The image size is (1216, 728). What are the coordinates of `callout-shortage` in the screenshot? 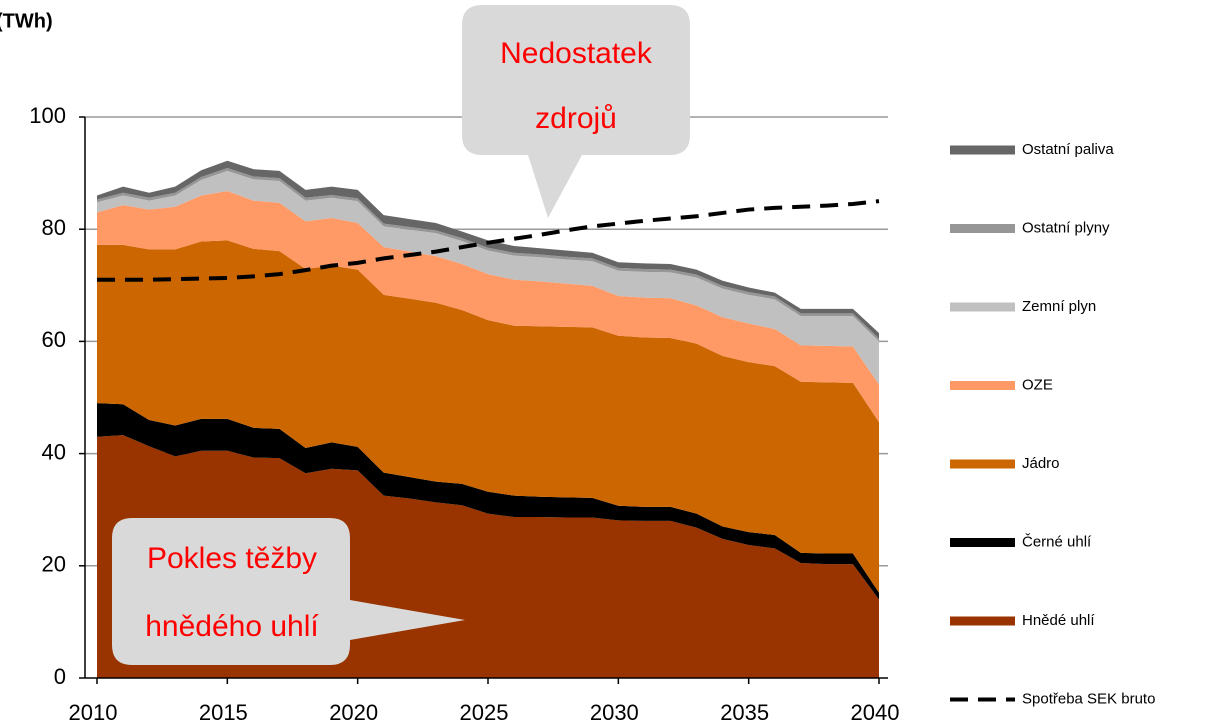 It's located at (576, 111).